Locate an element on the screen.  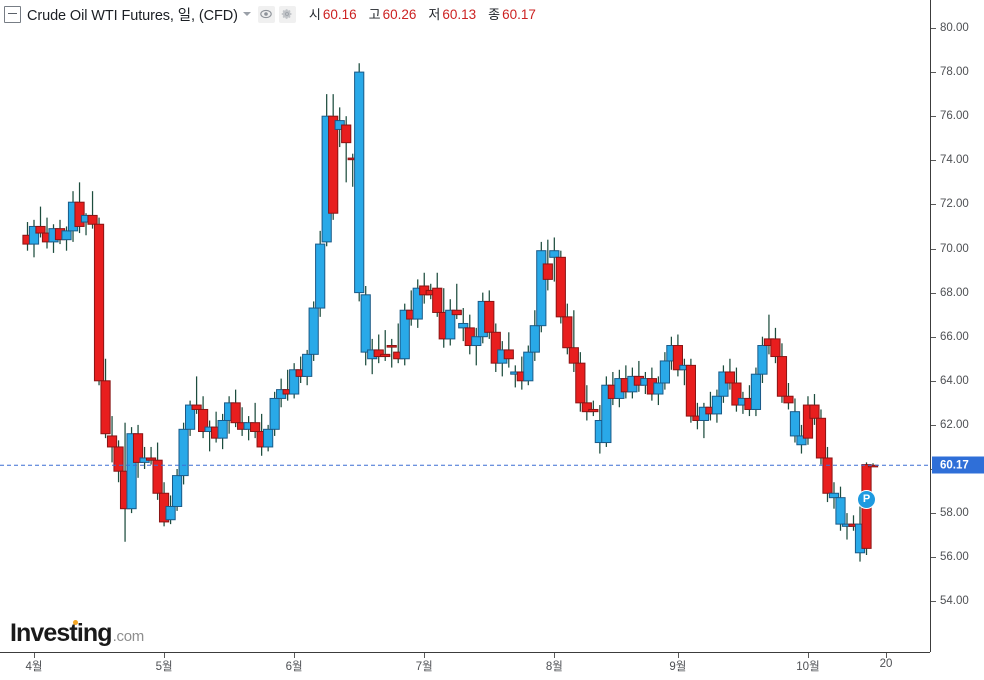
ohlc-close-label: 종 is located at coordinates (494, 14).